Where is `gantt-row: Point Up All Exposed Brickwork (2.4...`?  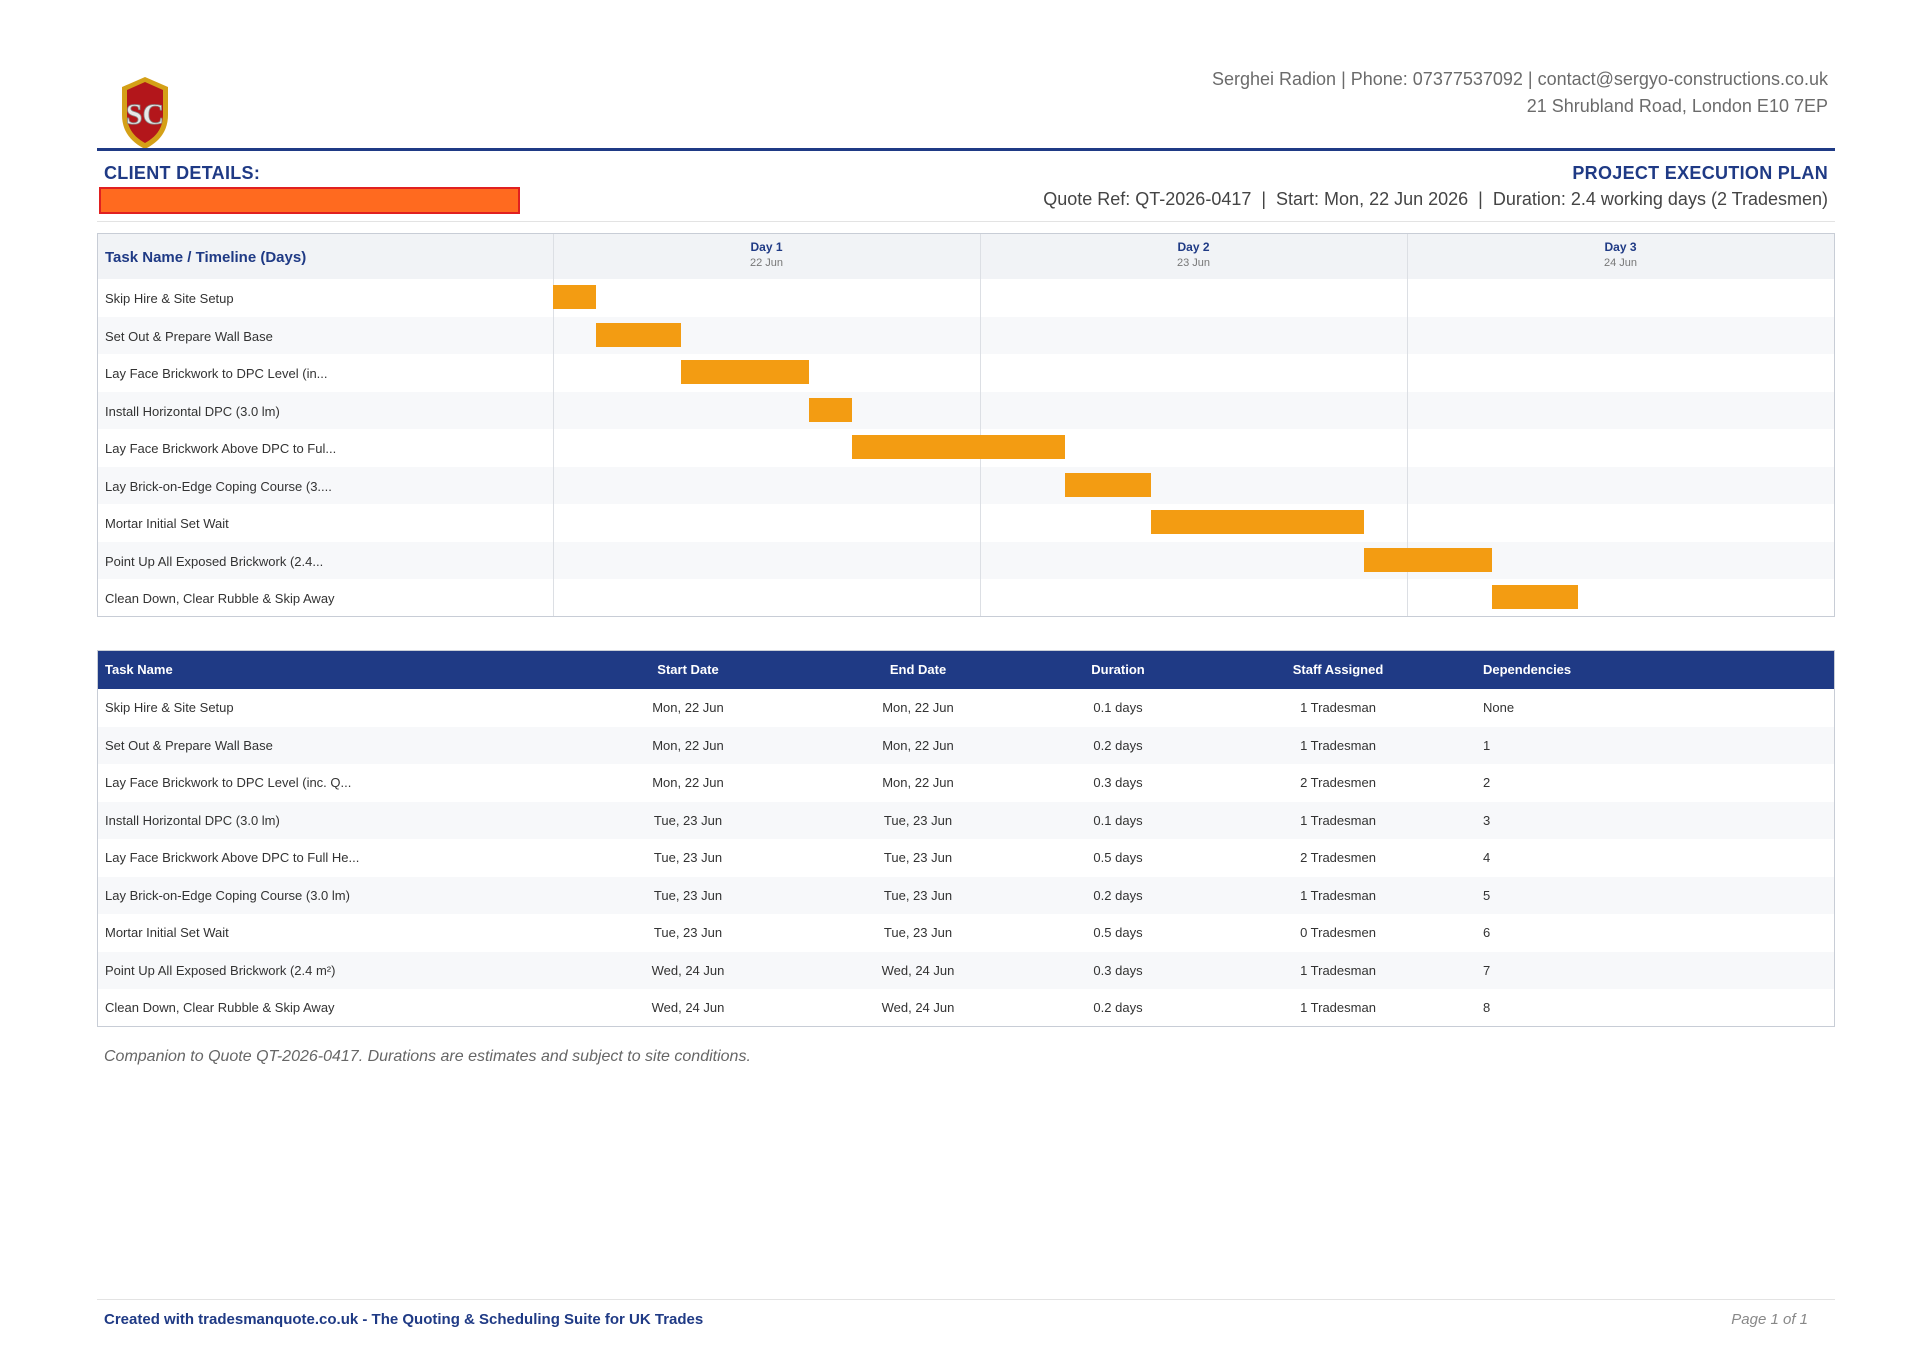 gantt-row: Point Up All Exposed Brickwork (2.4... is located at coordinates (966, 560).